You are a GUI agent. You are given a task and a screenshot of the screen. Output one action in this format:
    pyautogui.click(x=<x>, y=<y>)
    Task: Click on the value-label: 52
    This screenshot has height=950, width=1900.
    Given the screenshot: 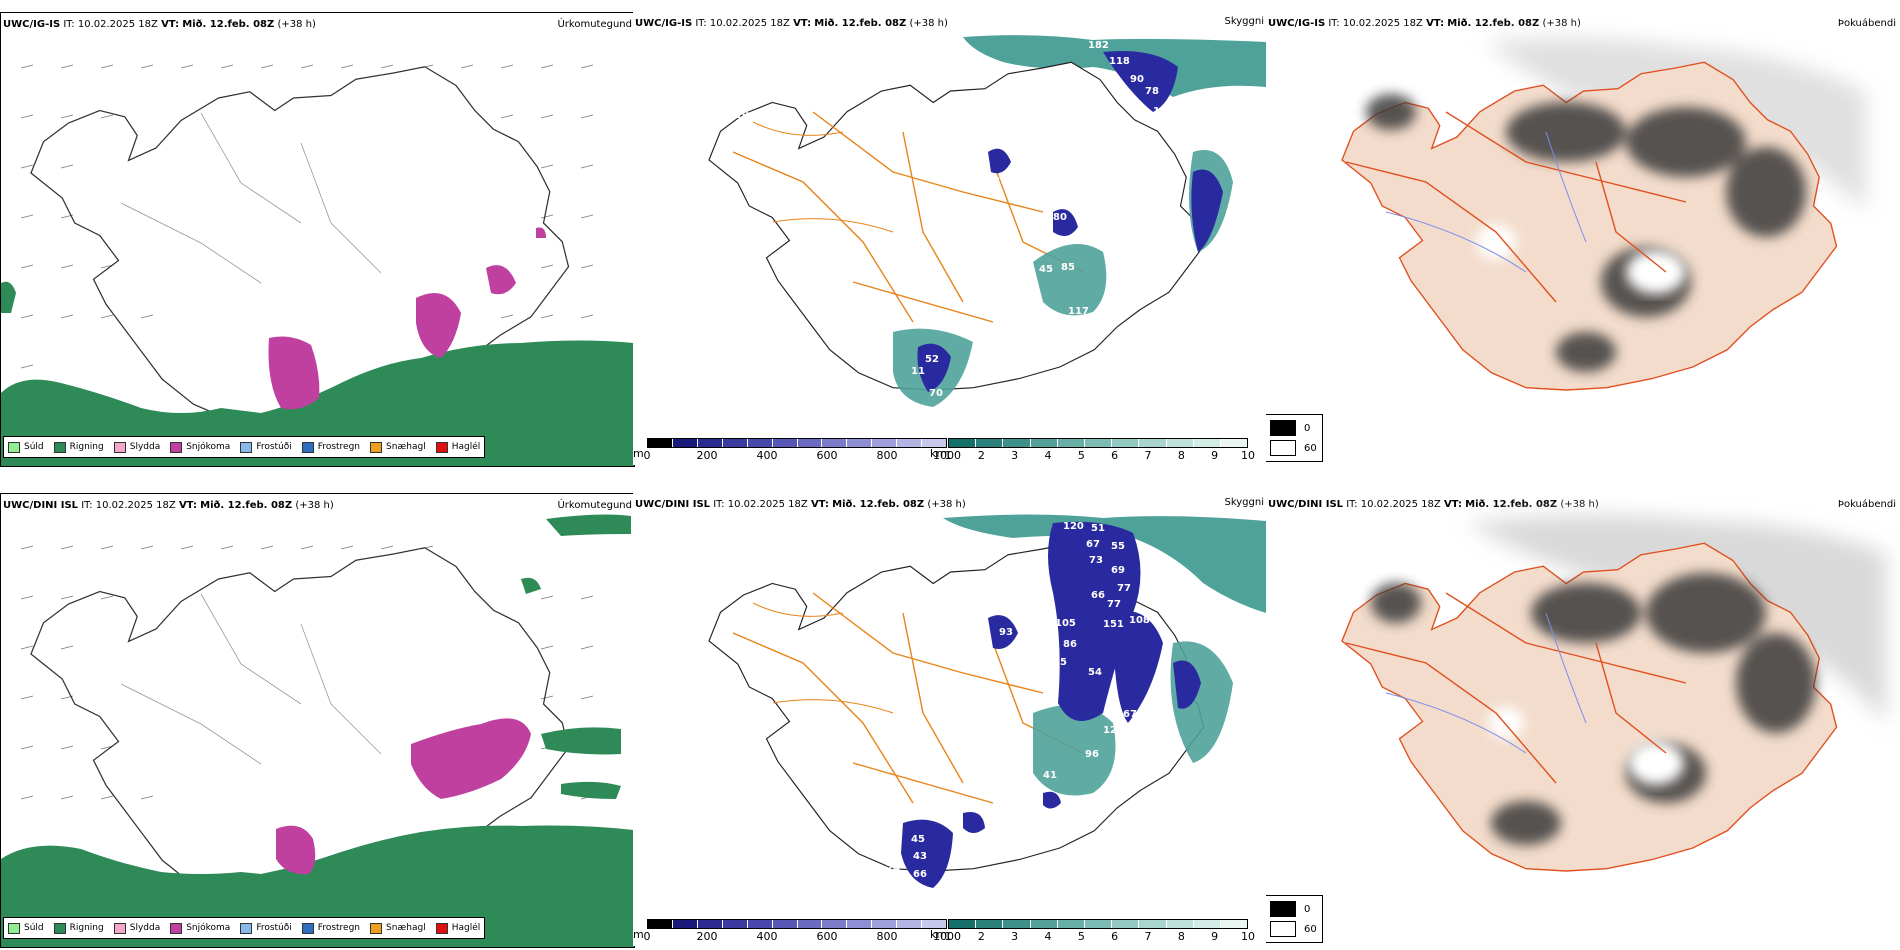 What is the action you would take?
    pyautogui.click(x=932, y=359)
    